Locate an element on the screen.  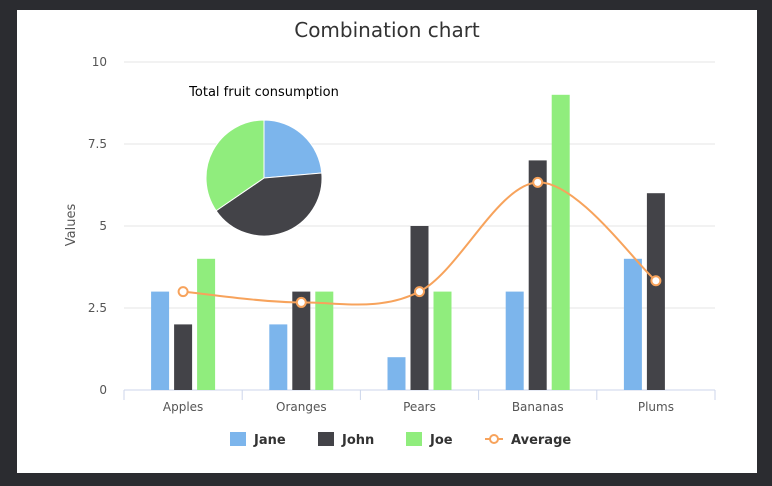
pie-slice-jane is located at coordinates (293, 149).